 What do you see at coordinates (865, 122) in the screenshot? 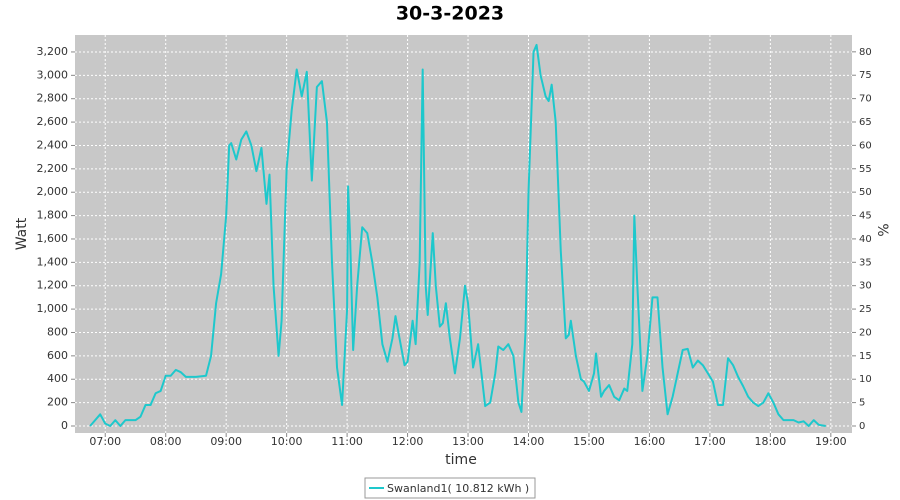
I see `y2-tick-label: 65` at bounding box center [865, 122].